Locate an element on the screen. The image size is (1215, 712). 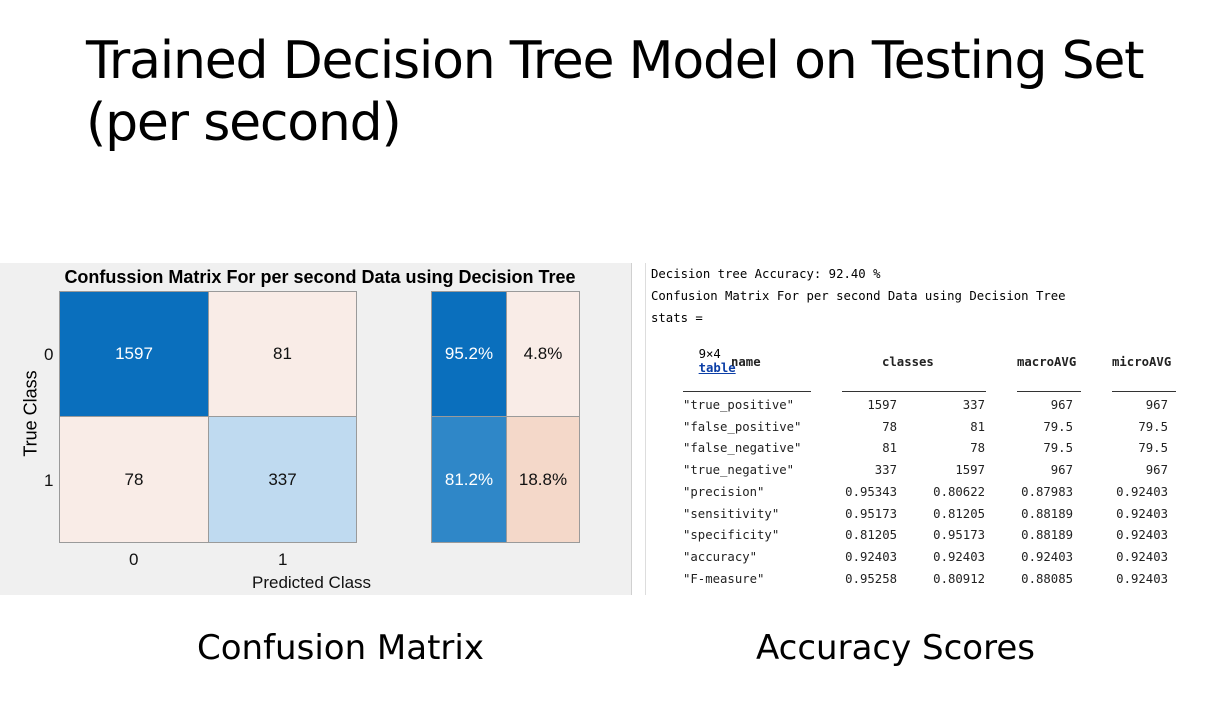
summary-0-0: 95.2% is located at coordinates (469, 354).